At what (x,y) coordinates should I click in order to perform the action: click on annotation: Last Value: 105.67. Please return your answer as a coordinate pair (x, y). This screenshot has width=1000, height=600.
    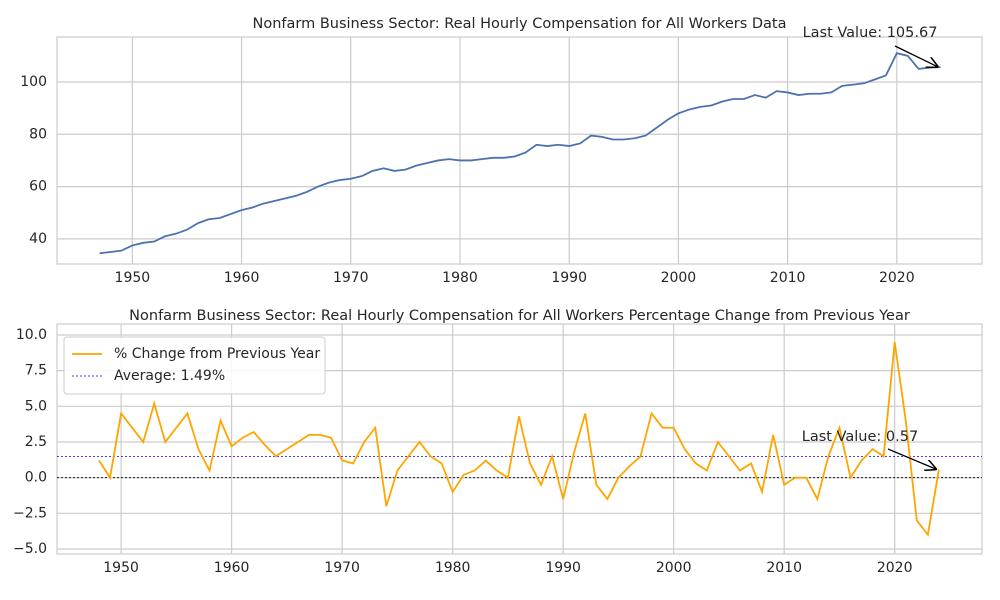
    Looking at the image, I should click on (870, 33).